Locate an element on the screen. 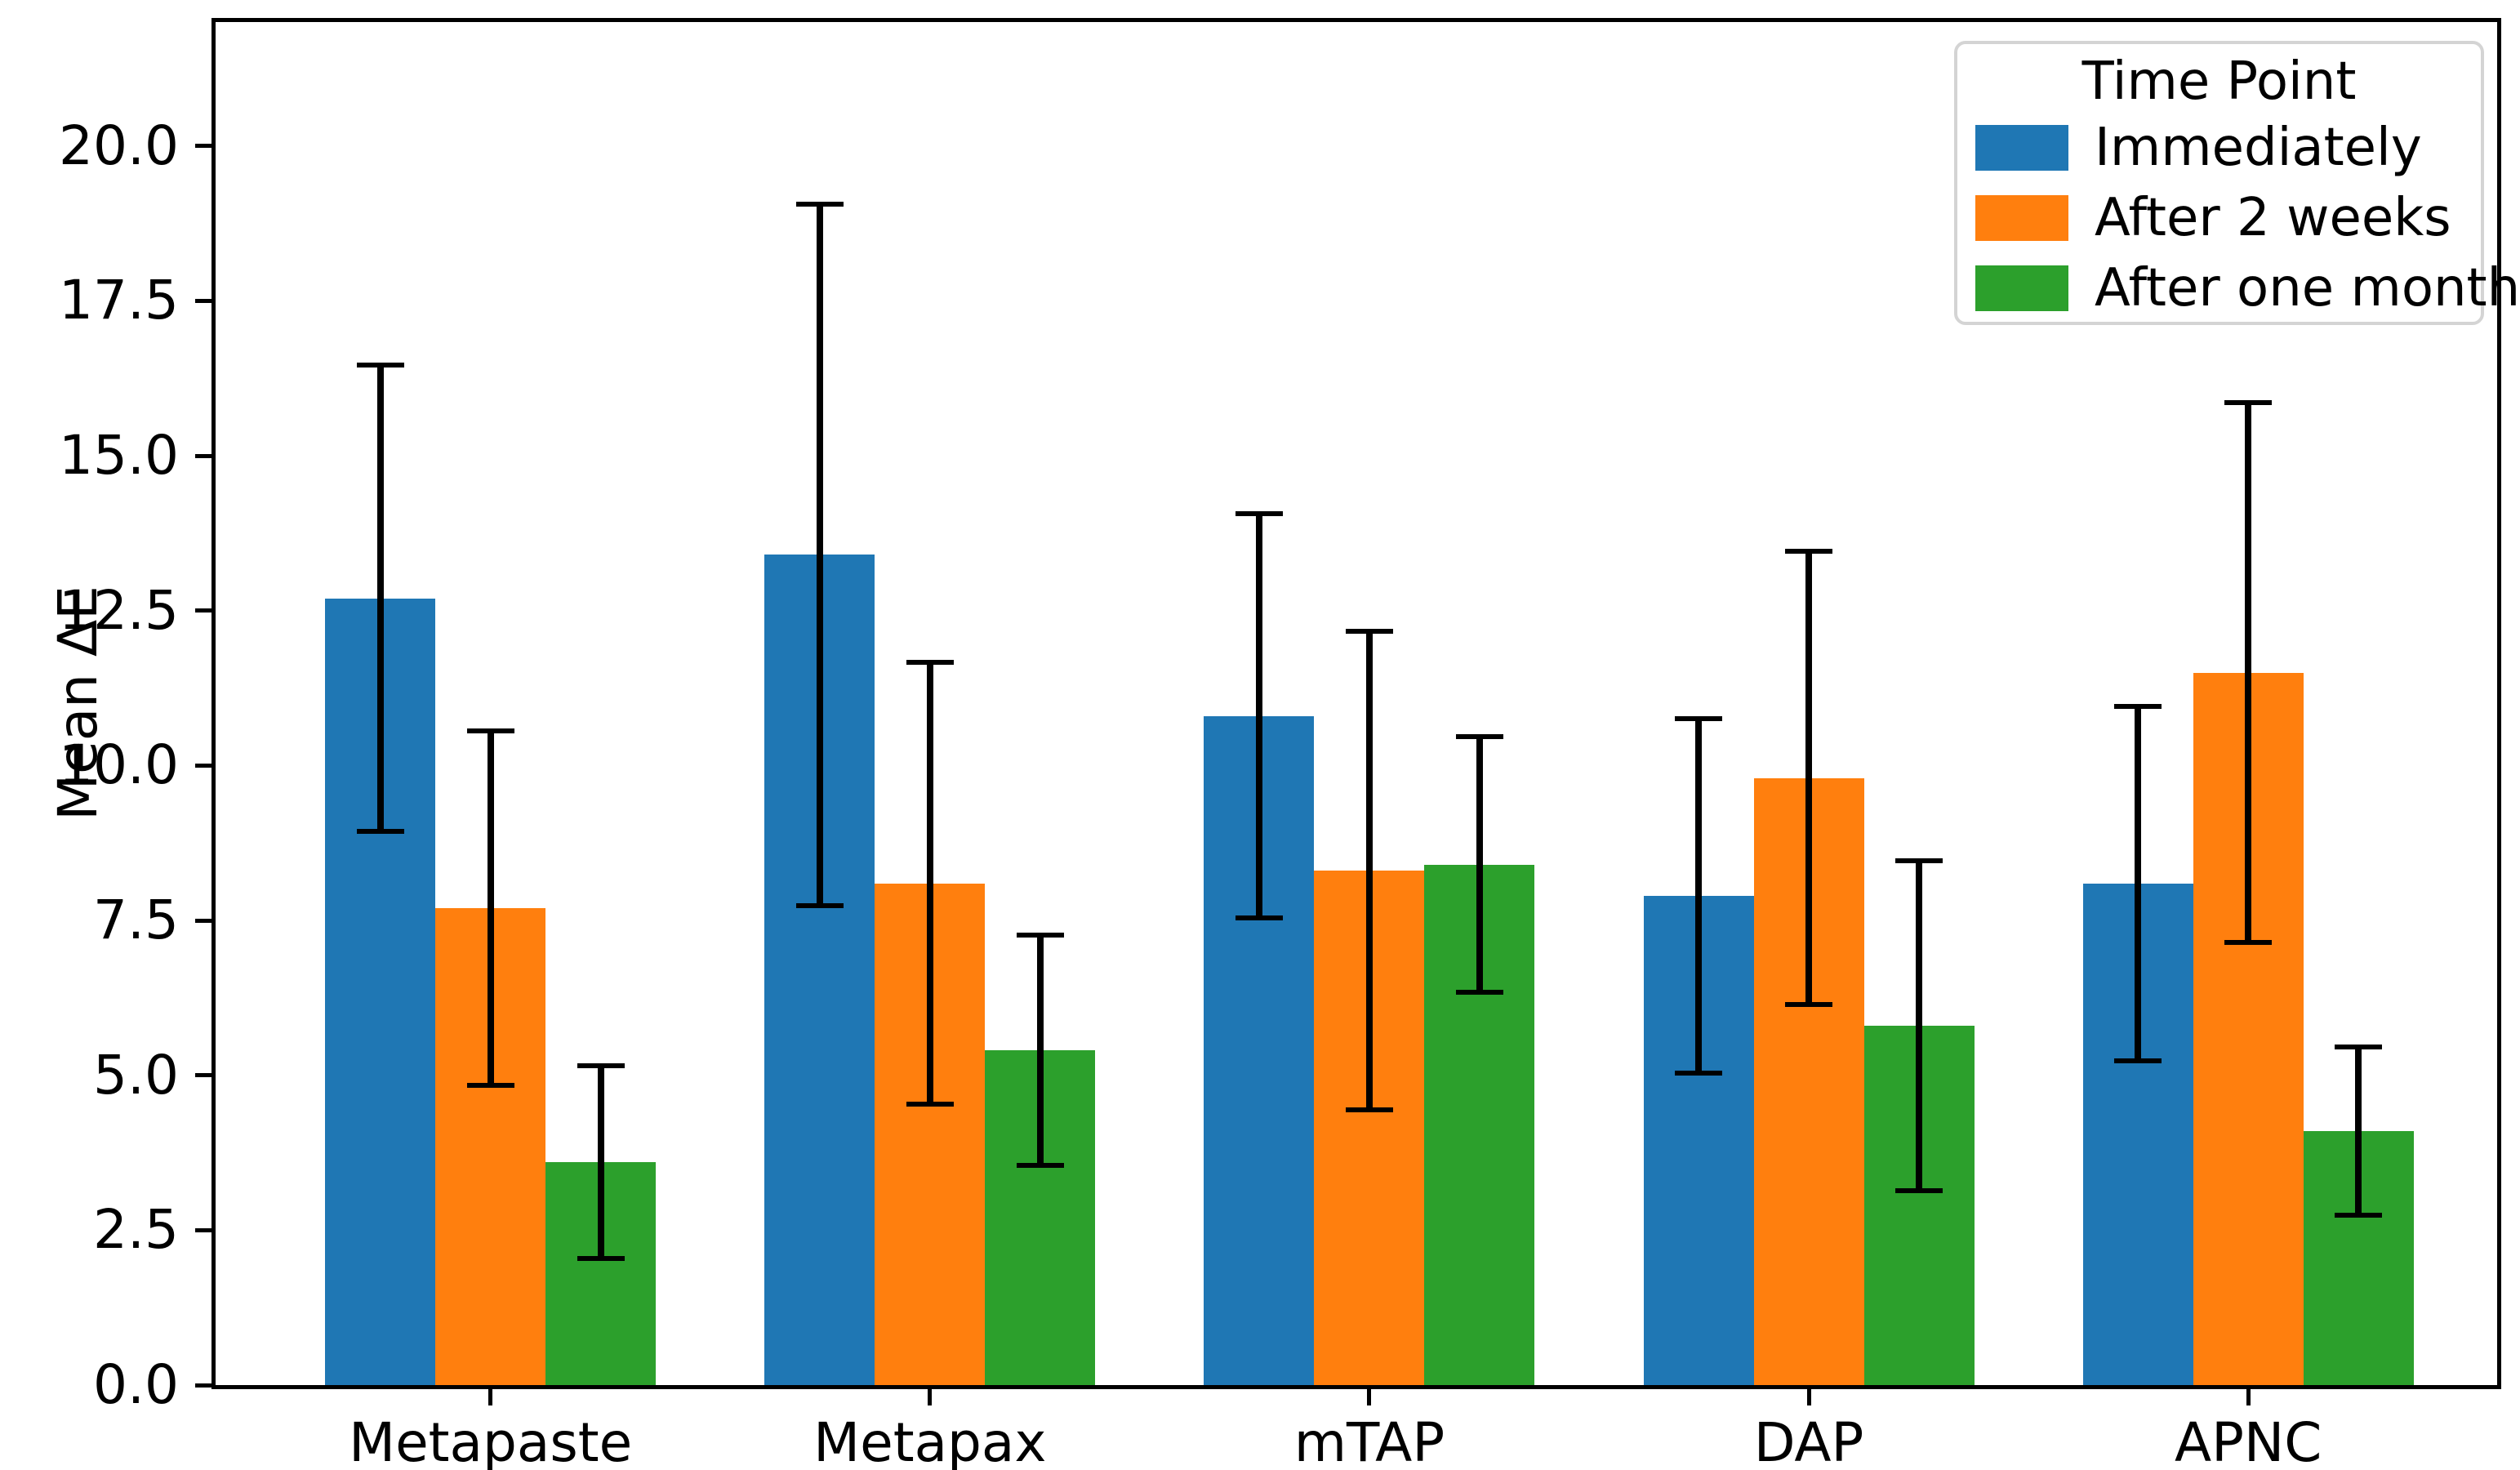 This screenshot has height=1470, width=2520. error-bar-immediately-metapaste is located at coordinates (380, 598).